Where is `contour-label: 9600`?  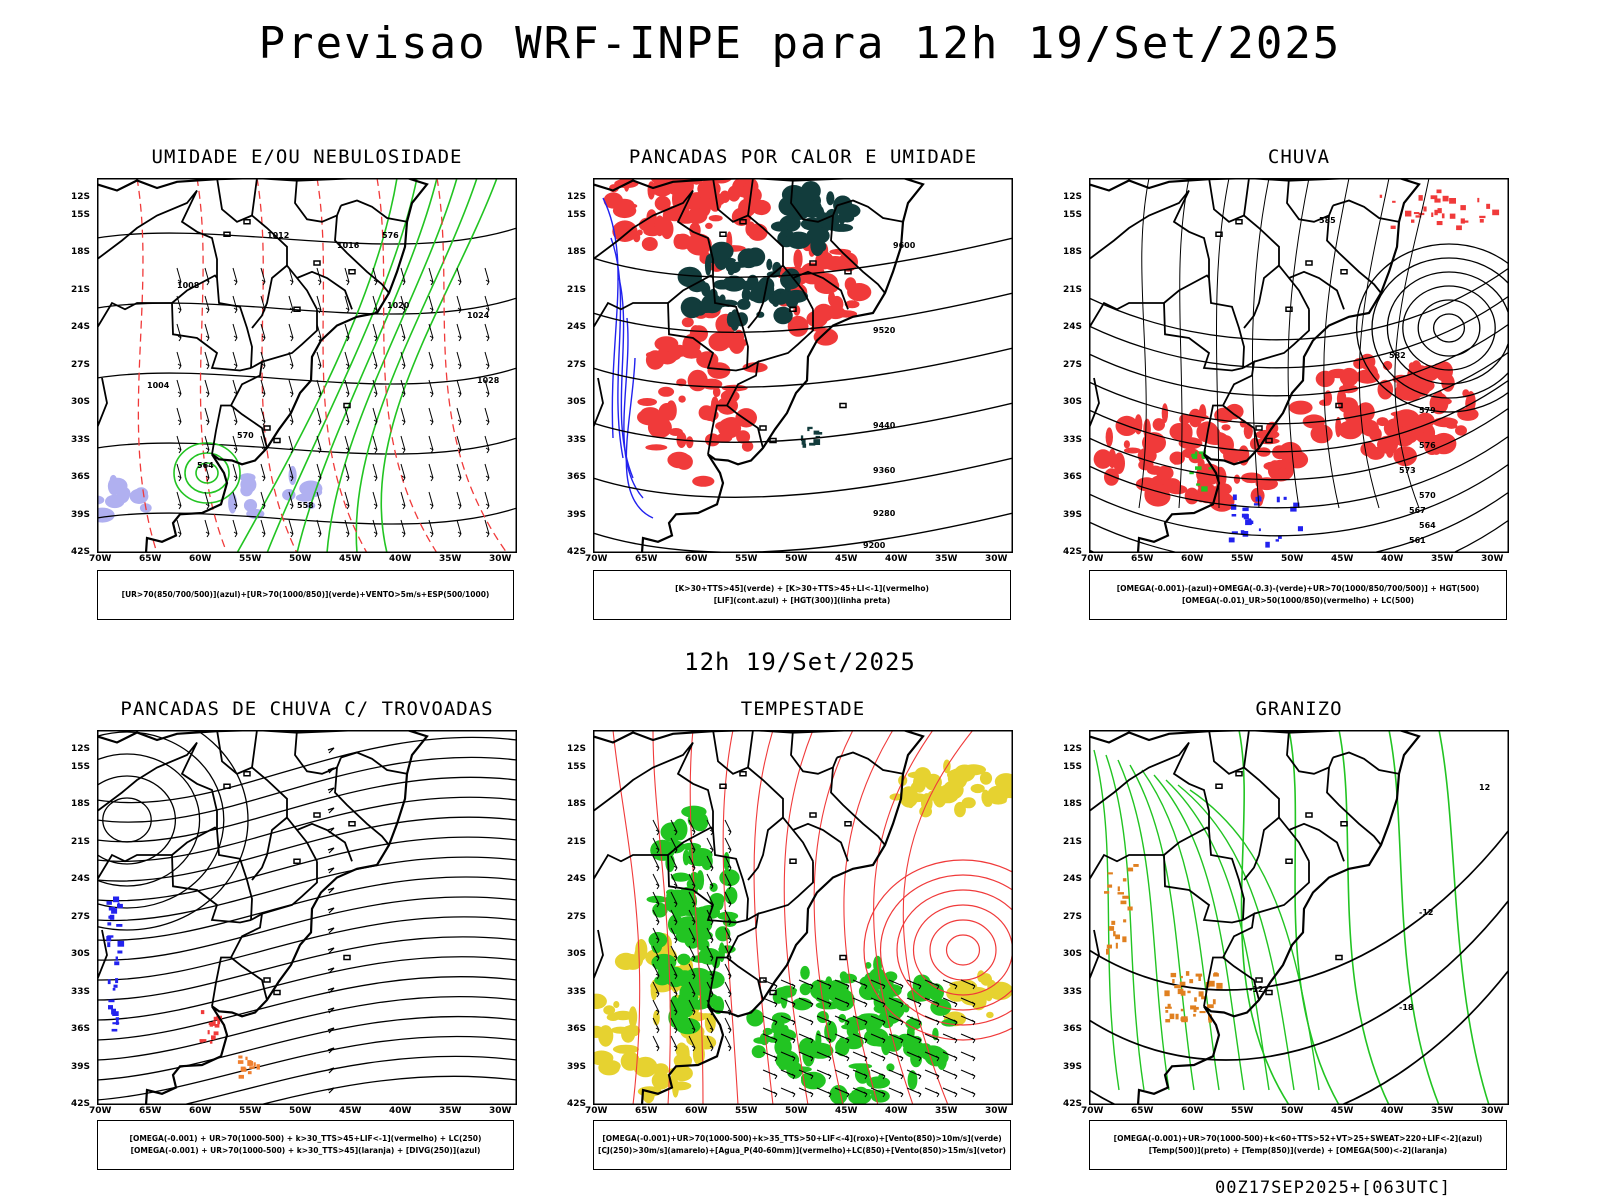 contour-label: 9600 is located at coordinates (904, 245).